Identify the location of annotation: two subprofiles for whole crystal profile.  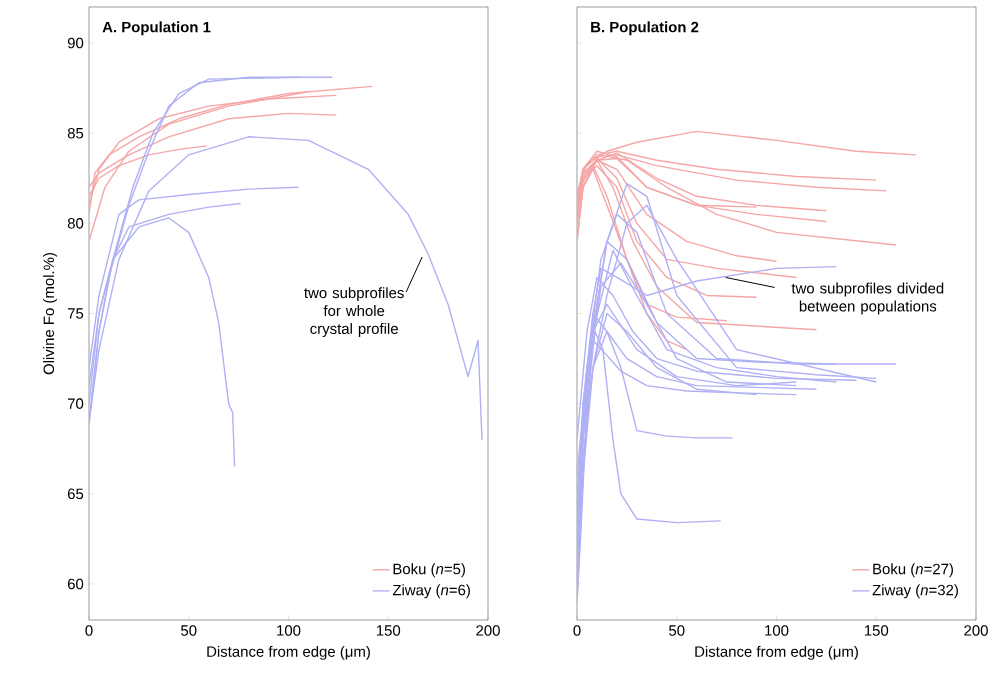
(354, 312).